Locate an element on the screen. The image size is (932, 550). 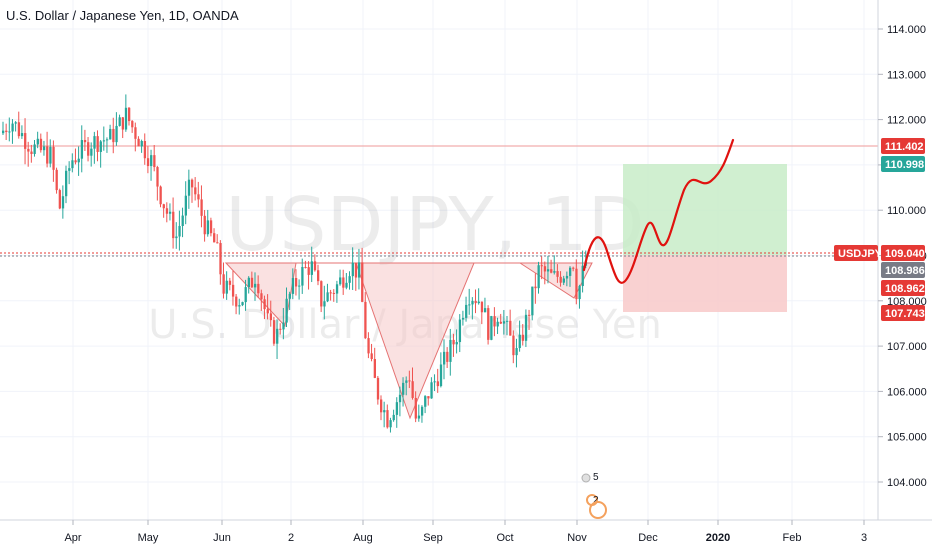
event-marker-count-1: 5 is located at coordinates (596, 477).